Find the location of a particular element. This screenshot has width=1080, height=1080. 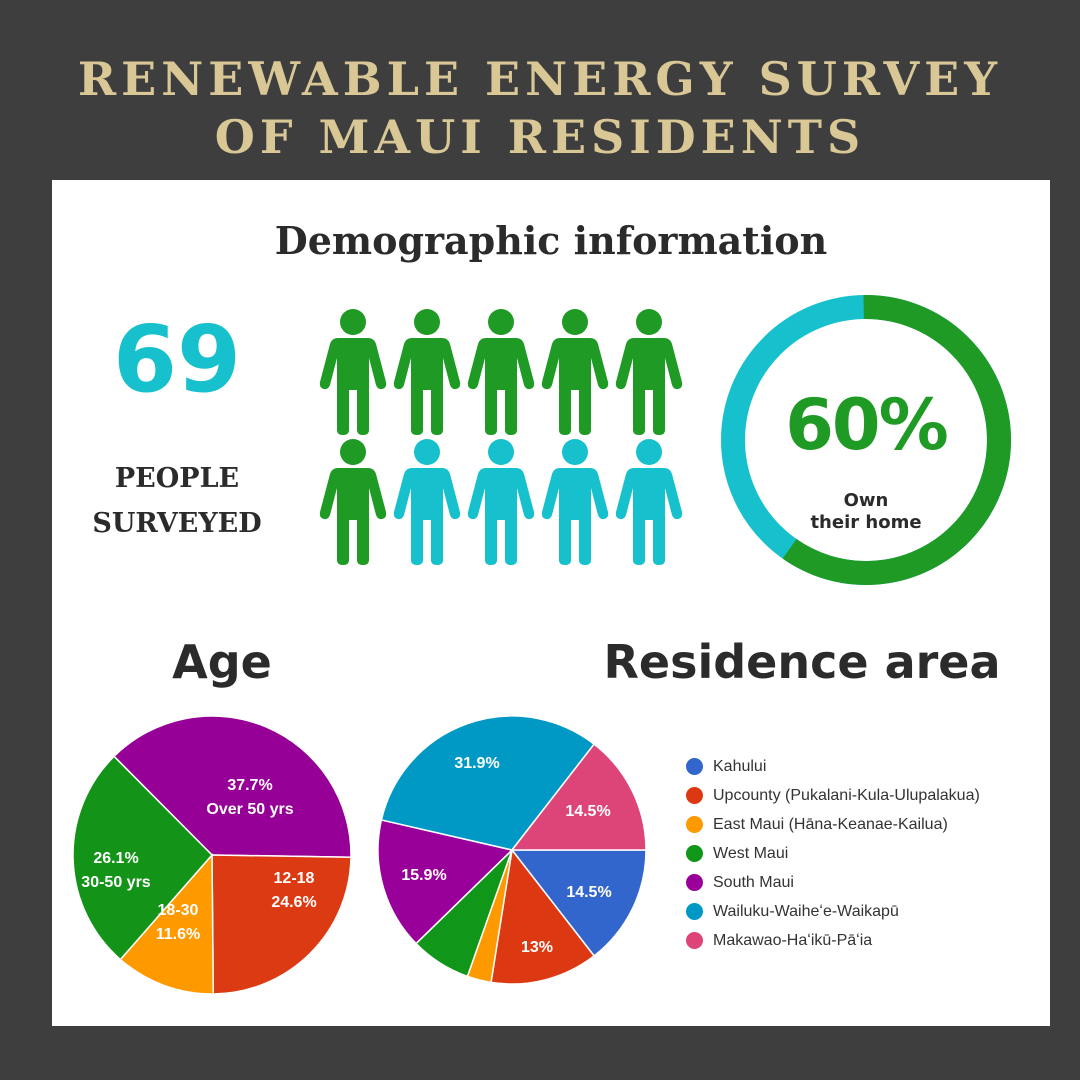

age-pie-value-label: 11.6% is located at coordinates (178, 934).